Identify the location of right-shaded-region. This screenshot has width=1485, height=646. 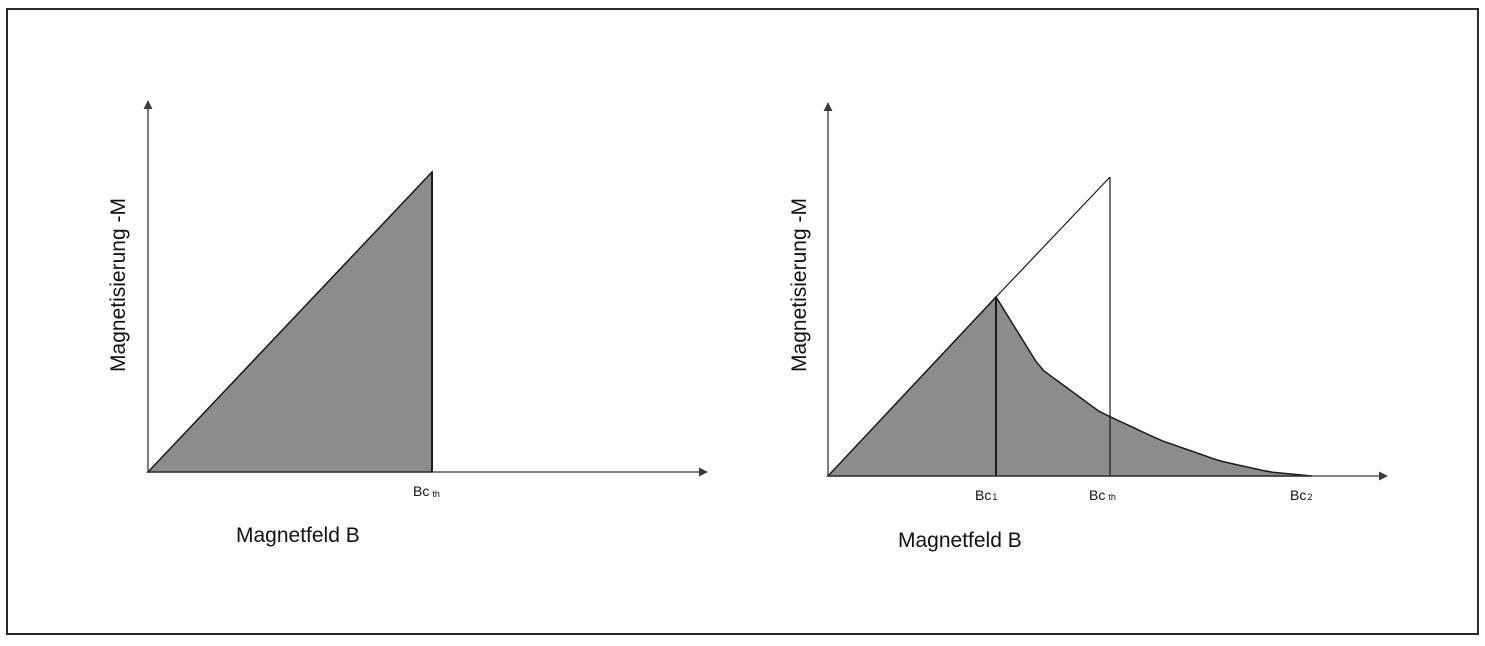
(1069, 386).